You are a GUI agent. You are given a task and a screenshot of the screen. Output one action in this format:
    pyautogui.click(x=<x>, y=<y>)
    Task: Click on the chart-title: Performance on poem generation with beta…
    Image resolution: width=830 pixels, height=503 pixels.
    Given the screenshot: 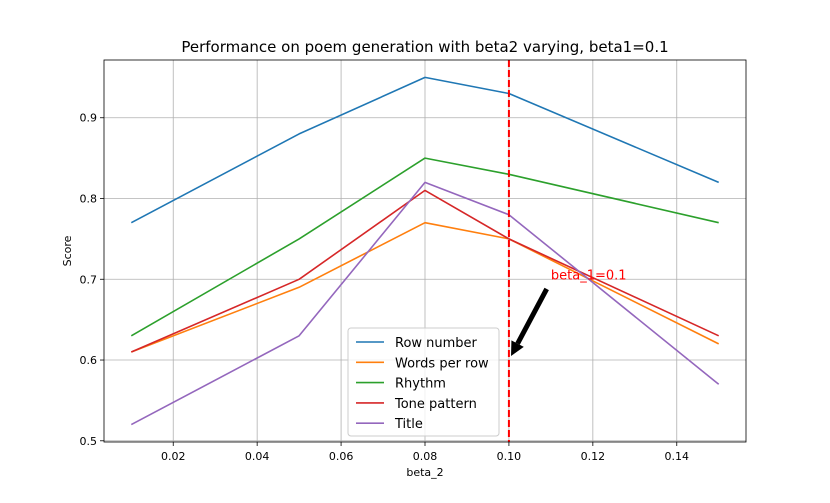 What is the action you would take?
    pyautogui.click(x=424, y=47)
    